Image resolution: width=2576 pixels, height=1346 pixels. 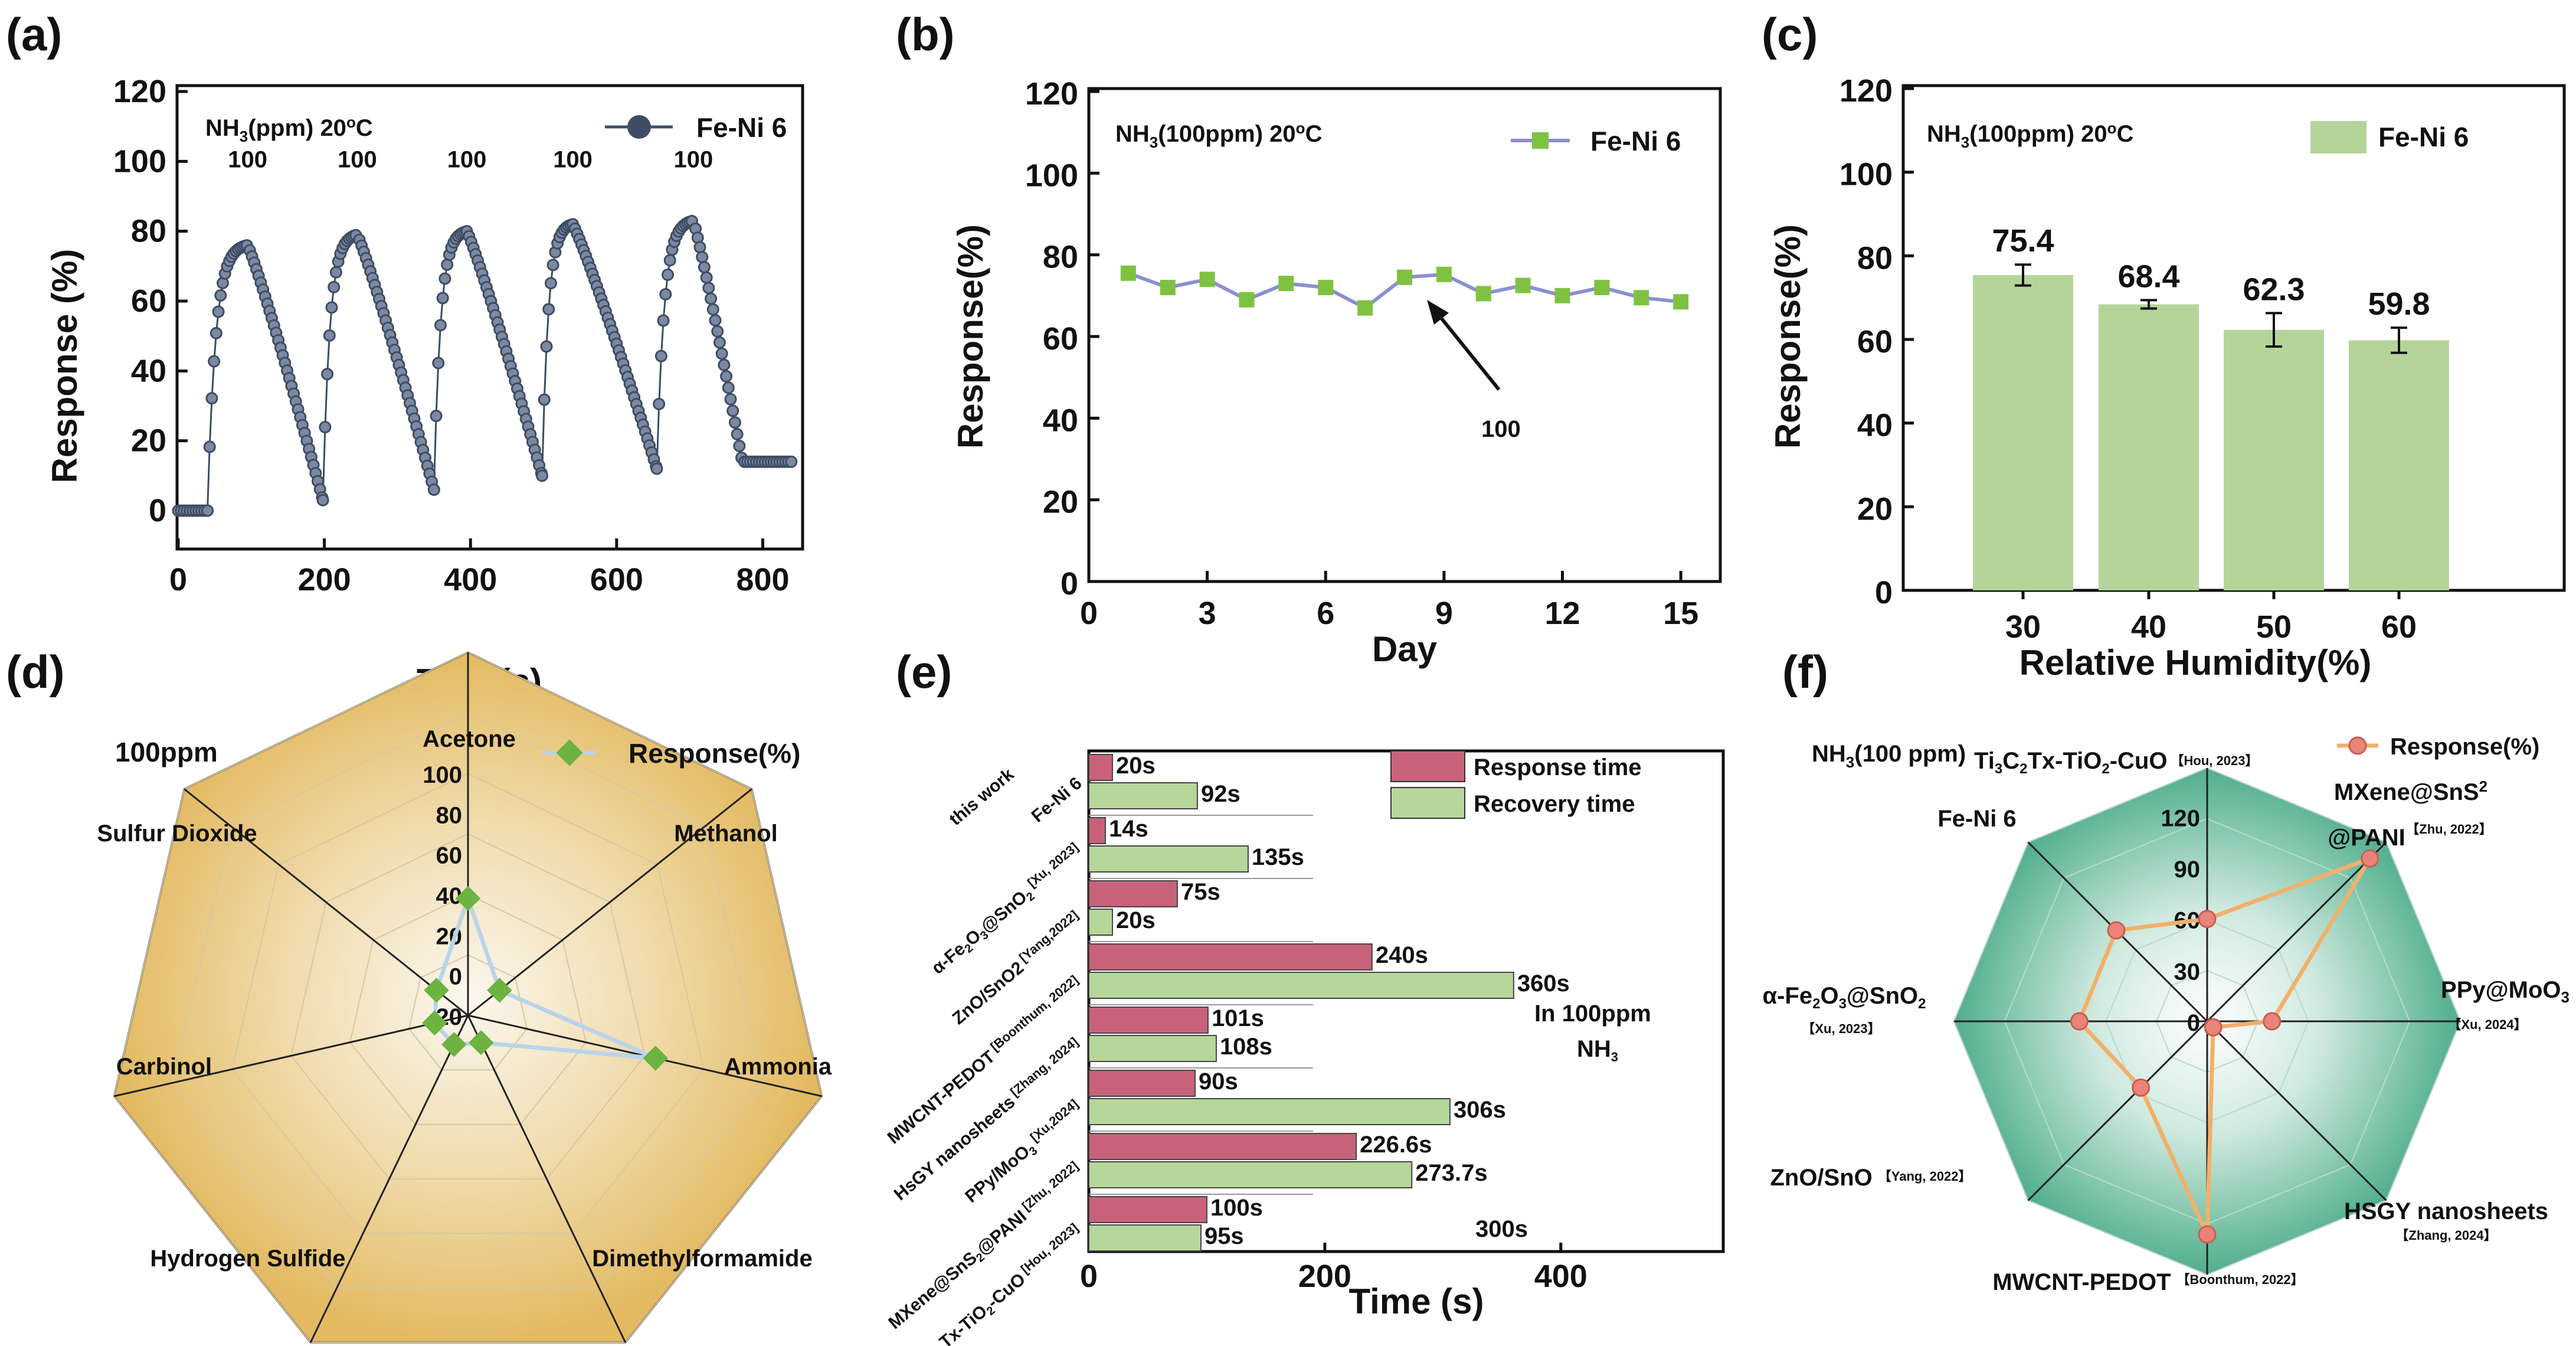 What do you see at coordinates (1278, 857) in the screenshot?
I see `panel-e-recovery-label: 135s` at bounding box center [1278, 857].